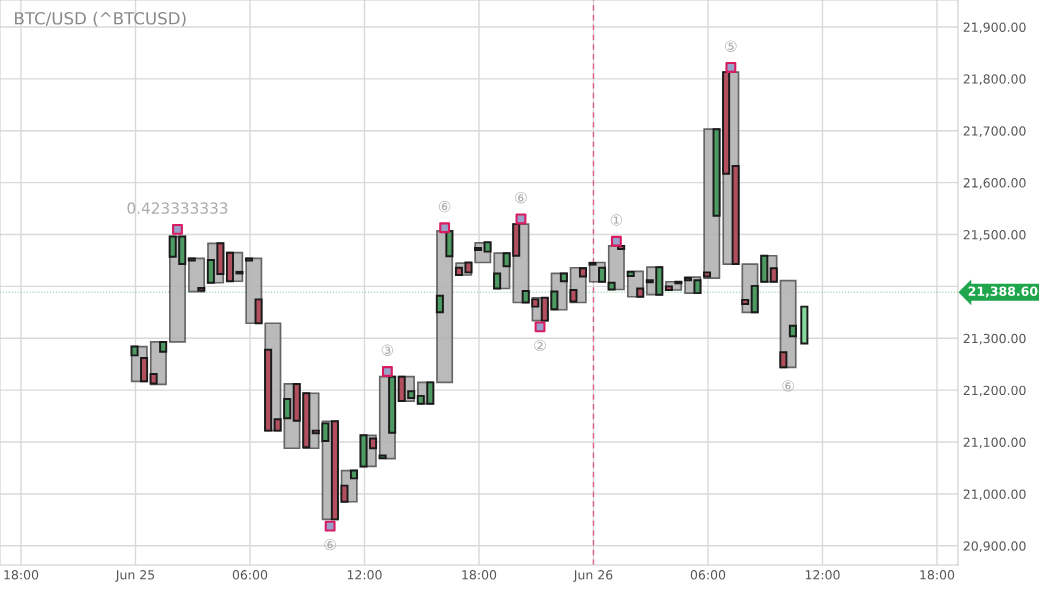 Image resolution: width=1039 pixels, height=603 pixels. What do you see at coordinates (177, 208) in the screenshot?
I see `annotation: 0.423333333` at bounding box center [177, 208].